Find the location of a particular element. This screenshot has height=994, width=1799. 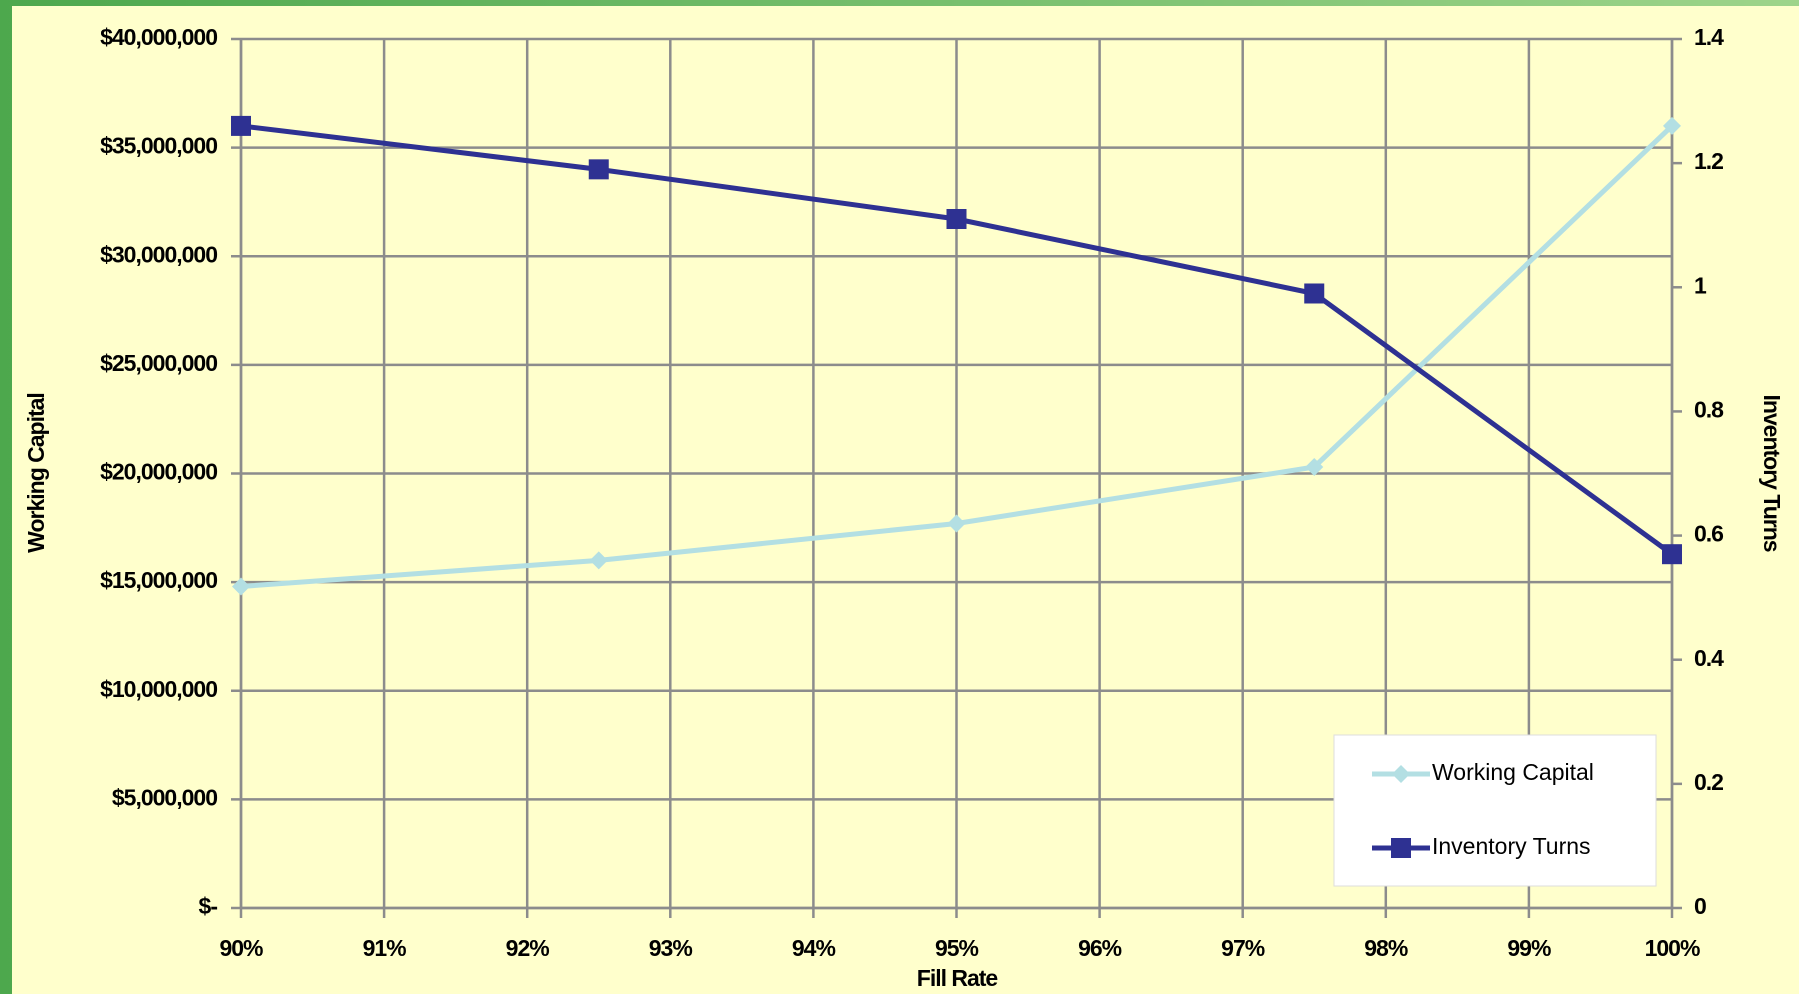

x-axis-title: Fill Rate is located at coordinates (957, 978).